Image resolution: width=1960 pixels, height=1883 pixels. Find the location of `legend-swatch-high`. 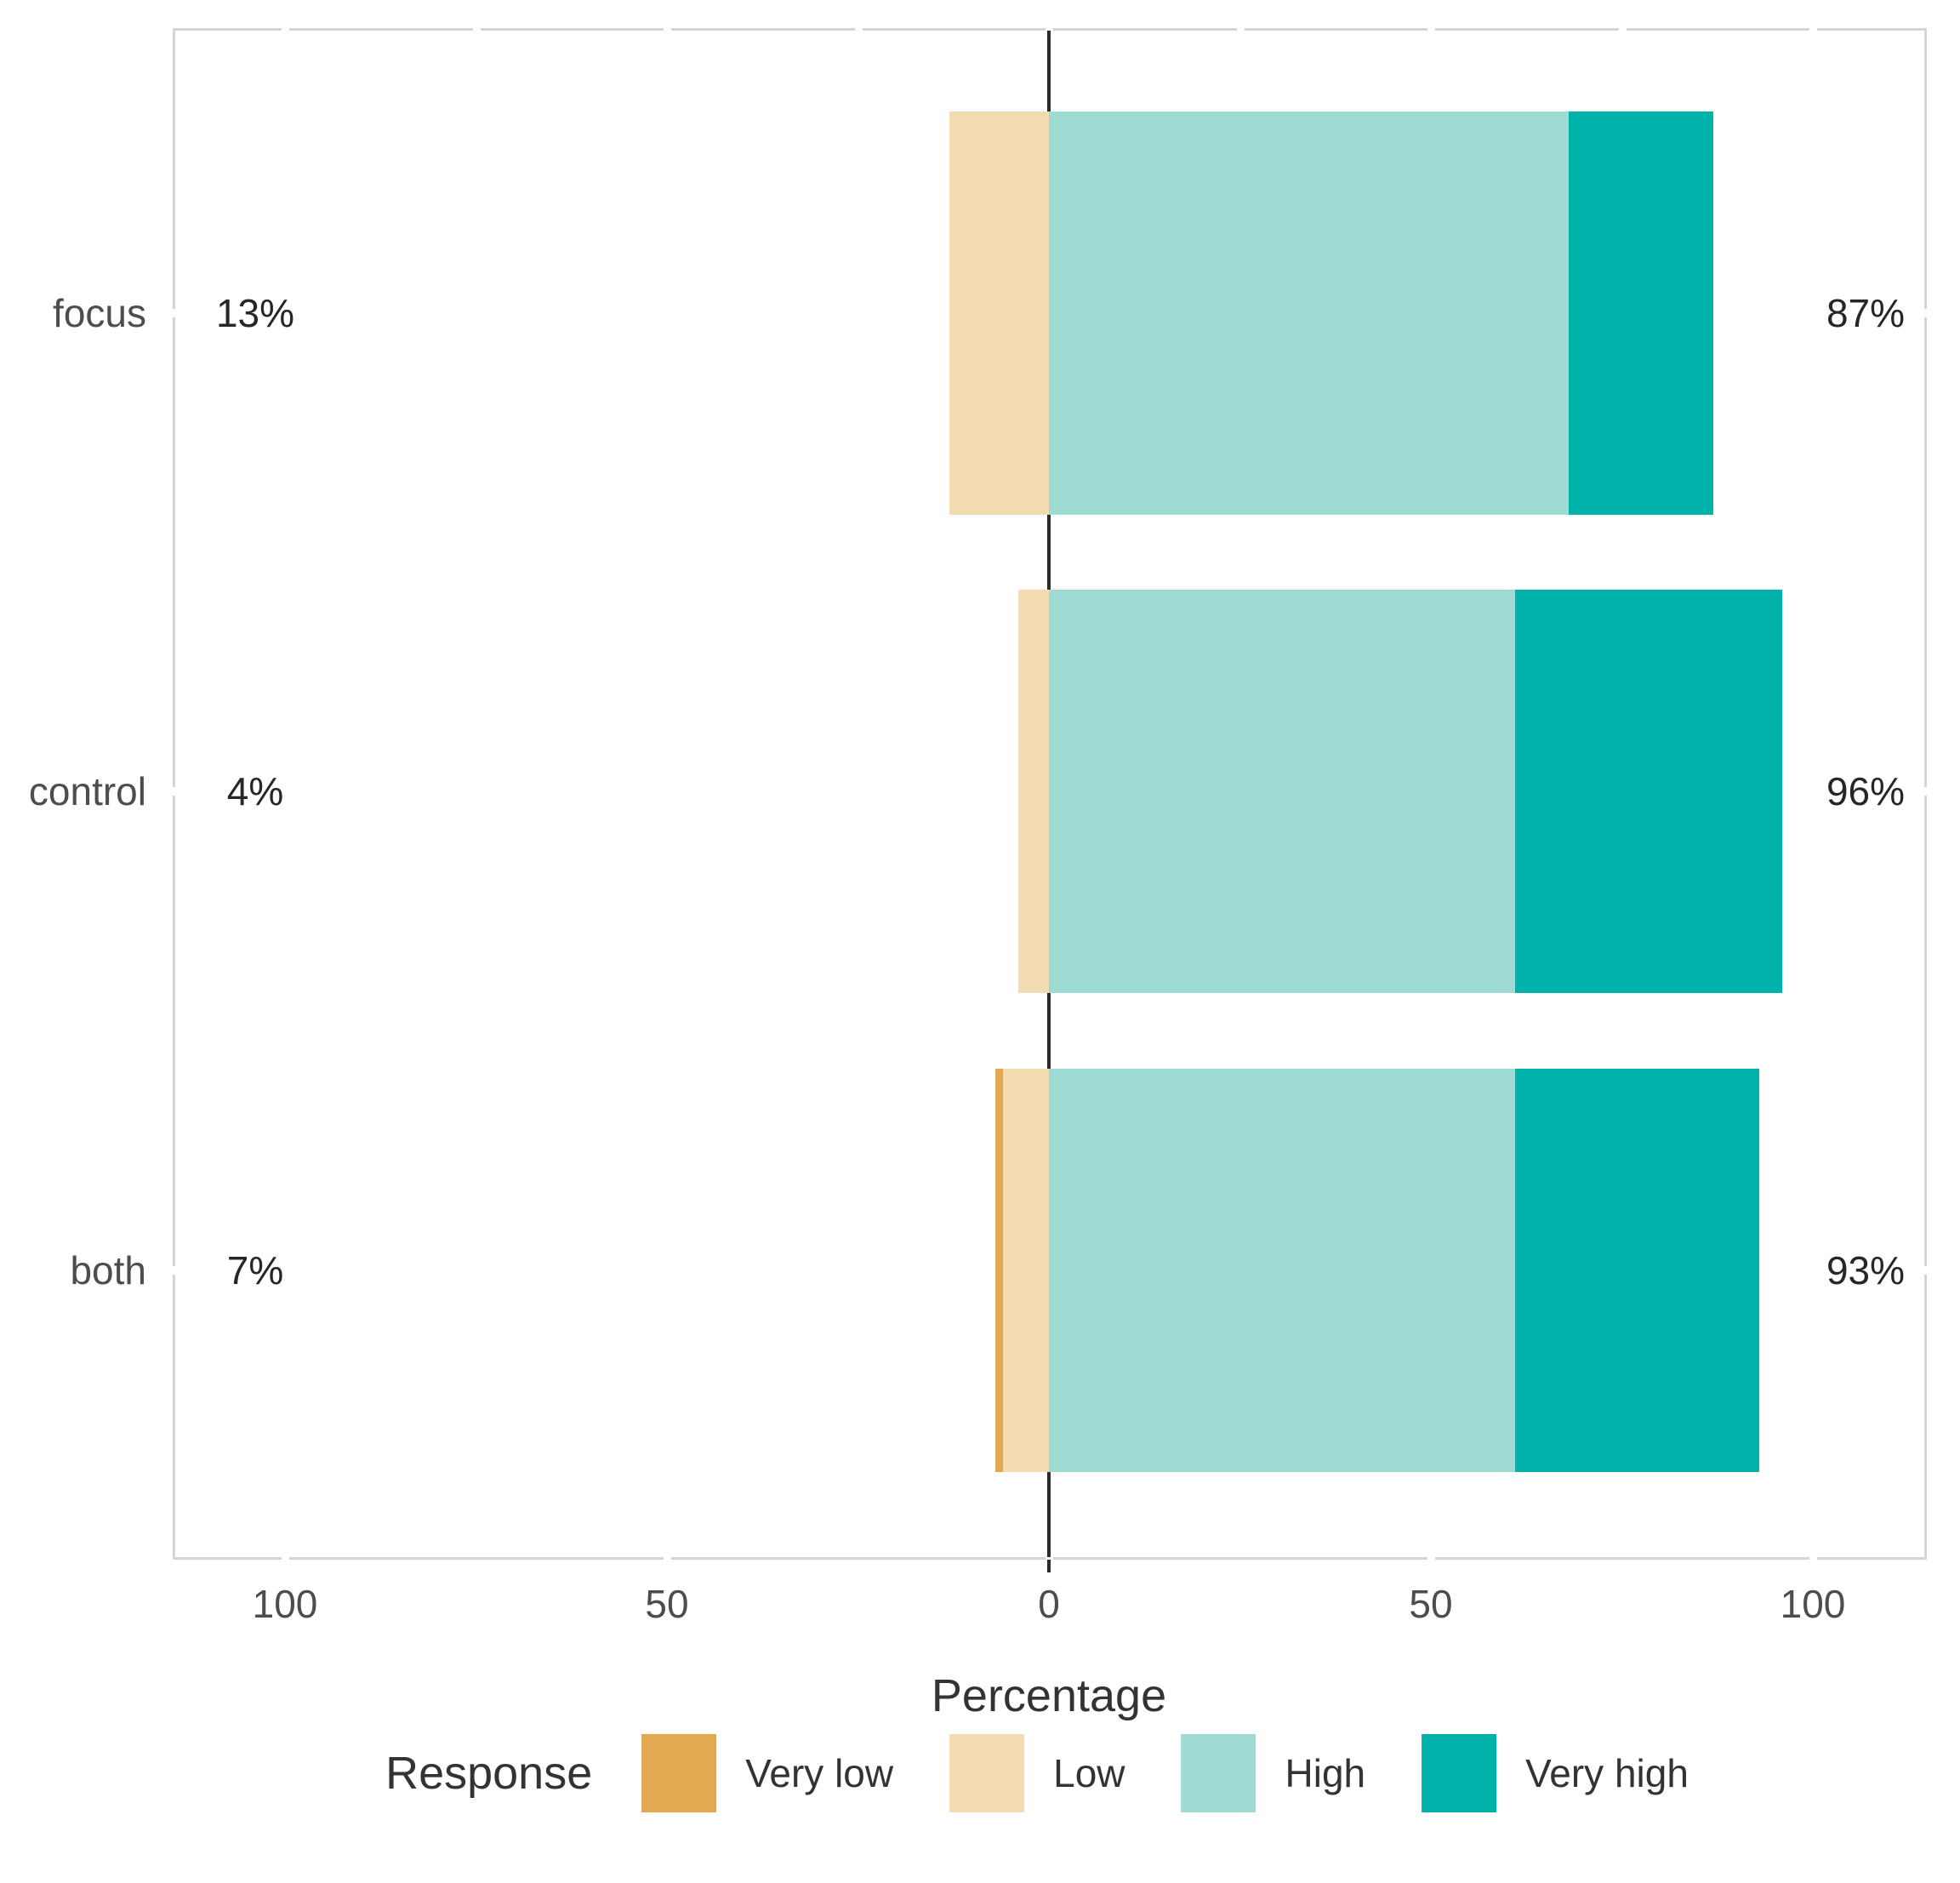

legend-swatch-high is located at coordinates (1218, 1773).